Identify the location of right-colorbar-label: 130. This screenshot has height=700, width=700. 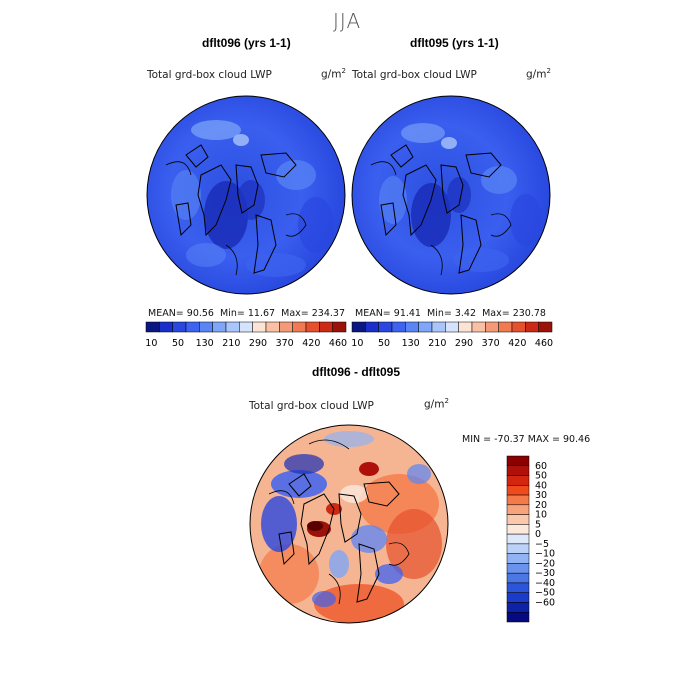
(411, 343).